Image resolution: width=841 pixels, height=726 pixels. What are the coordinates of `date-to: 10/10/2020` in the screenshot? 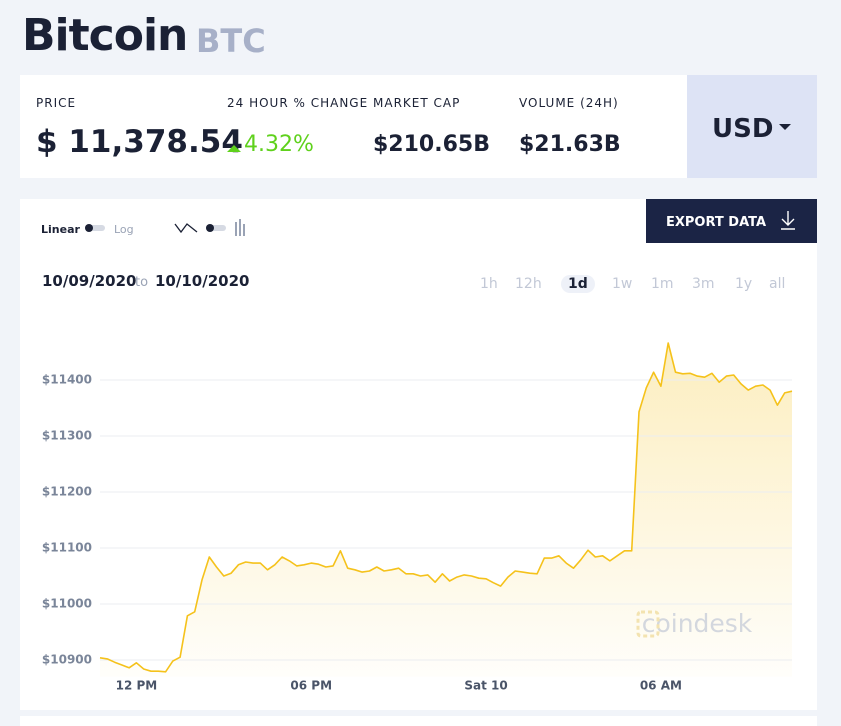 It's located at (202, 281).